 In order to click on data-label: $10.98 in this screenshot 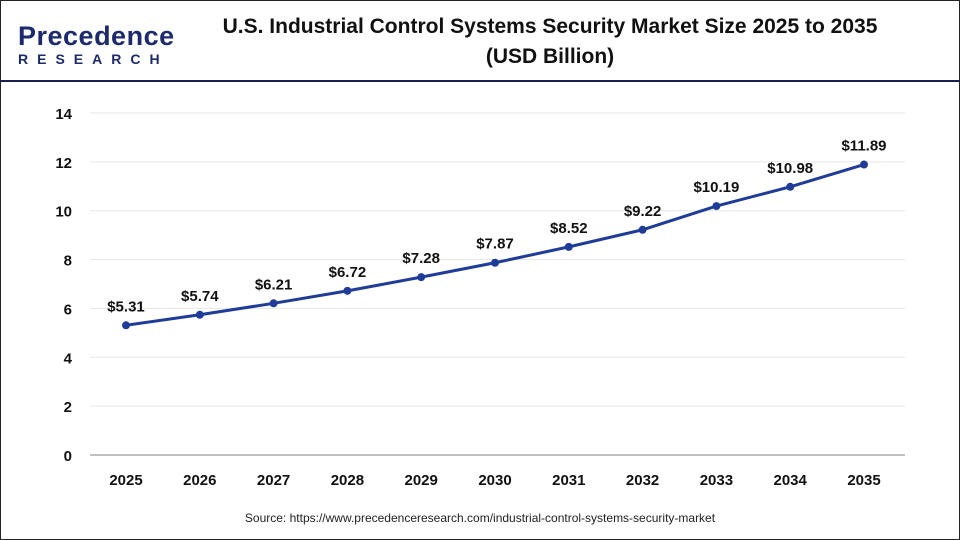, I will do `click(790, 168)`.